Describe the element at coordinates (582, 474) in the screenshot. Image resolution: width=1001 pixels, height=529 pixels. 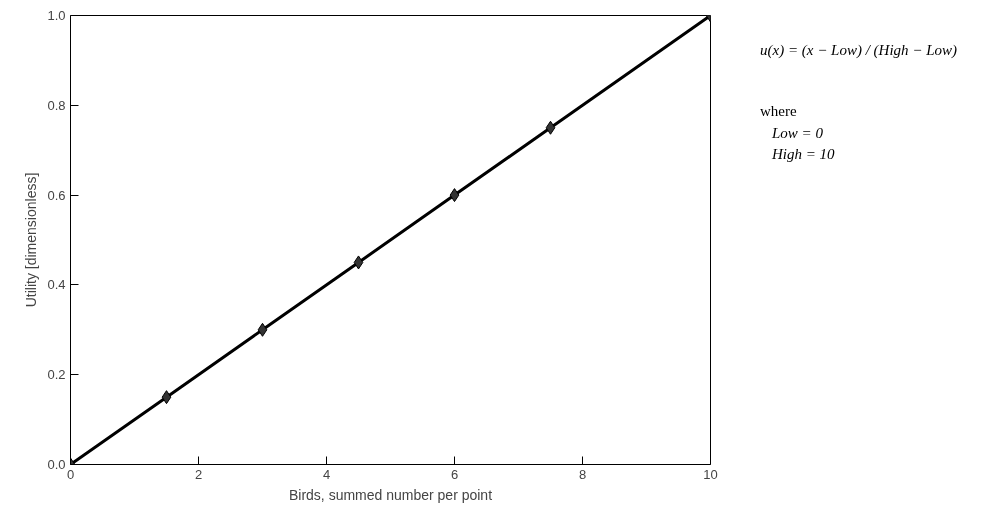
I see `x-tick-label: 8` at that location.